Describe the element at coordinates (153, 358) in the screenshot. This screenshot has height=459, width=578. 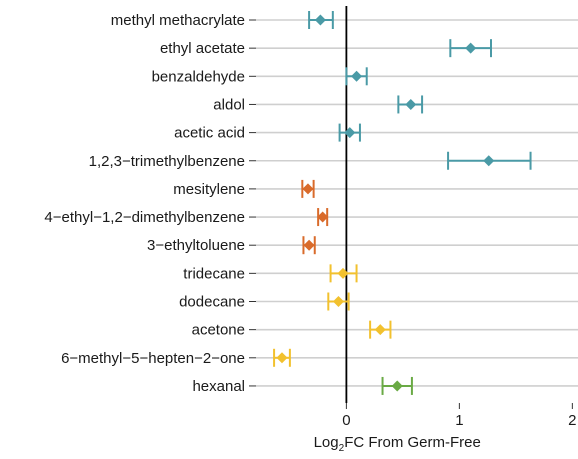
I see `y-tick-label: 6−methyl−5−hepten−2−one` at that location.